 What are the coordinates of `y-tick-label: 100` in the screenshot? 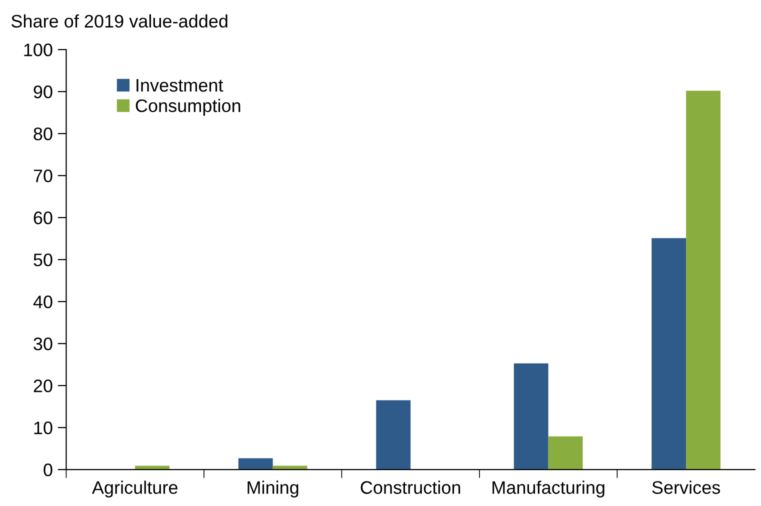 It's located at (38, 50).